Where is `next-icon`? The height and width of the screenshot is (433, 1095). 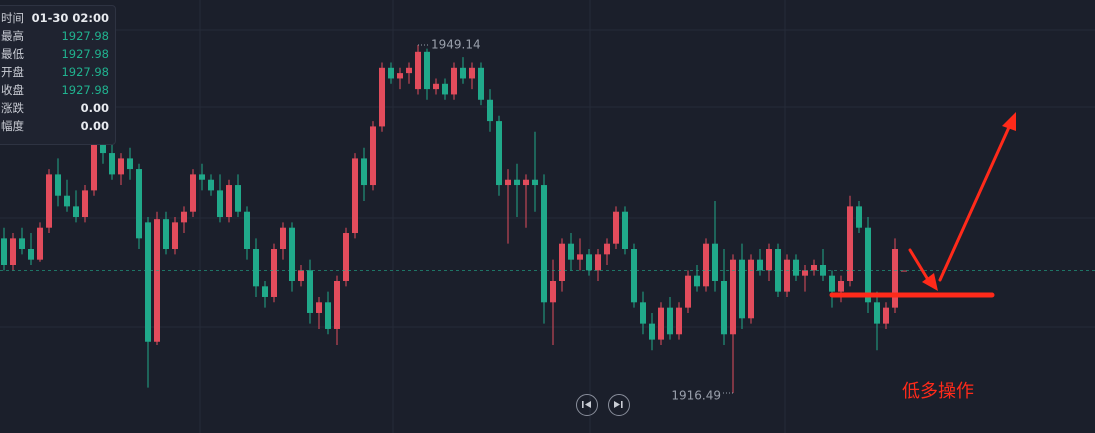 next-icon is located at coordinates (618, 404).